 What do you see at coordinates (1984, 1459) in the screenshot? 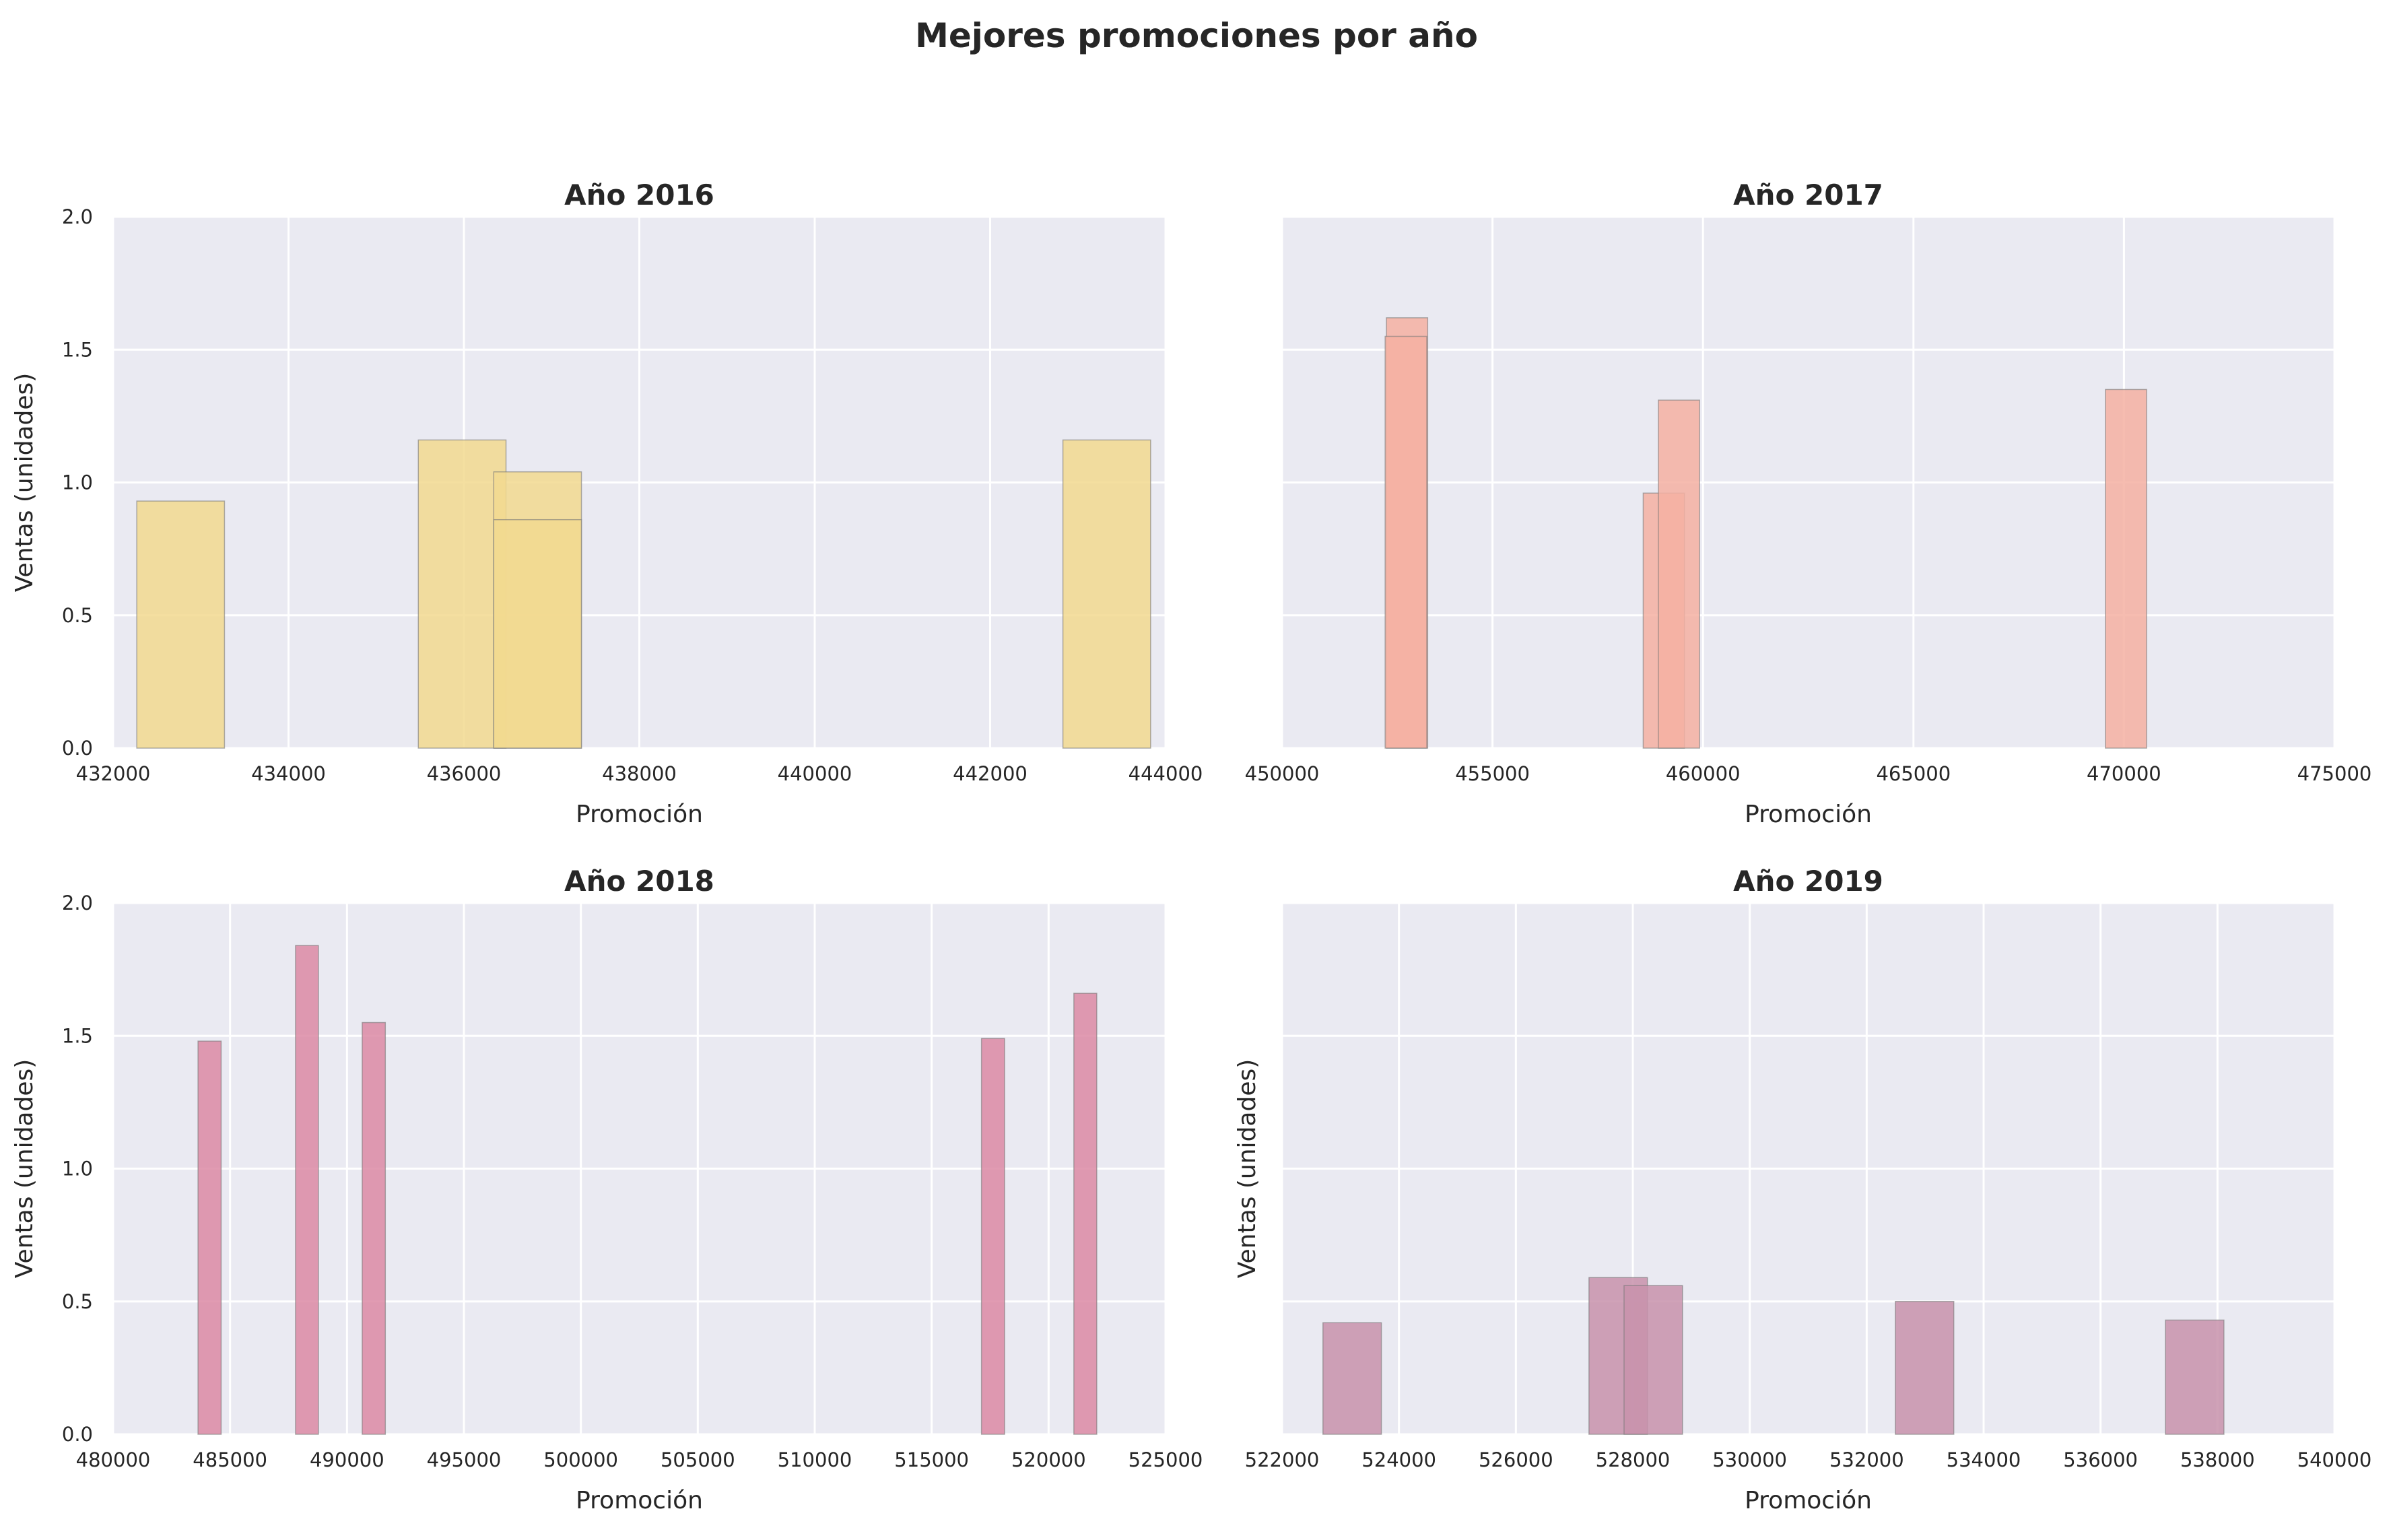
I see `x-tick-label: 534000` at bounding box center [1984, 1459].